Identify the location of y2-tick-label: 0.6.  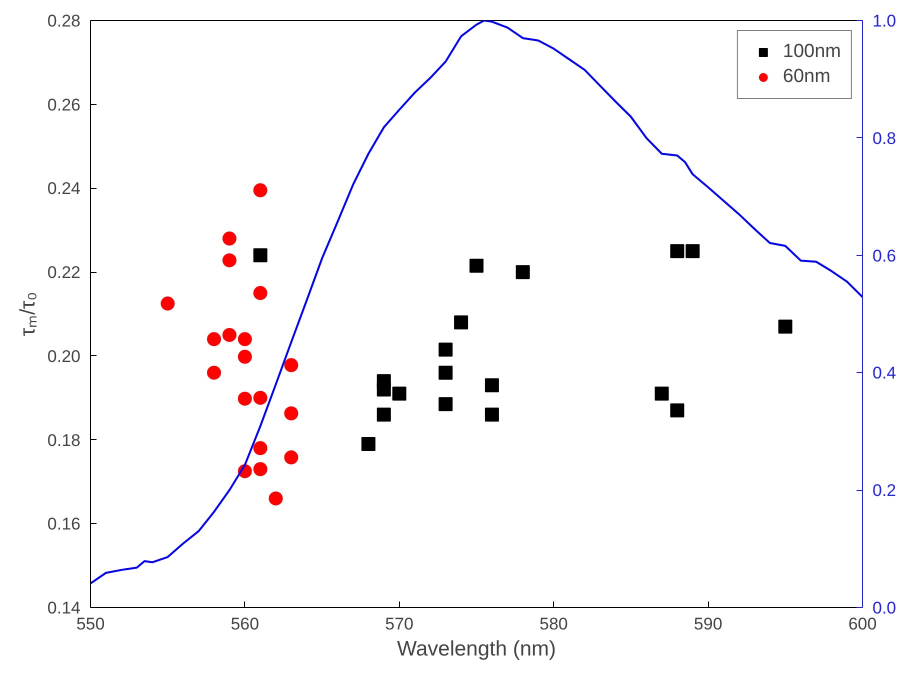
(884, 256).